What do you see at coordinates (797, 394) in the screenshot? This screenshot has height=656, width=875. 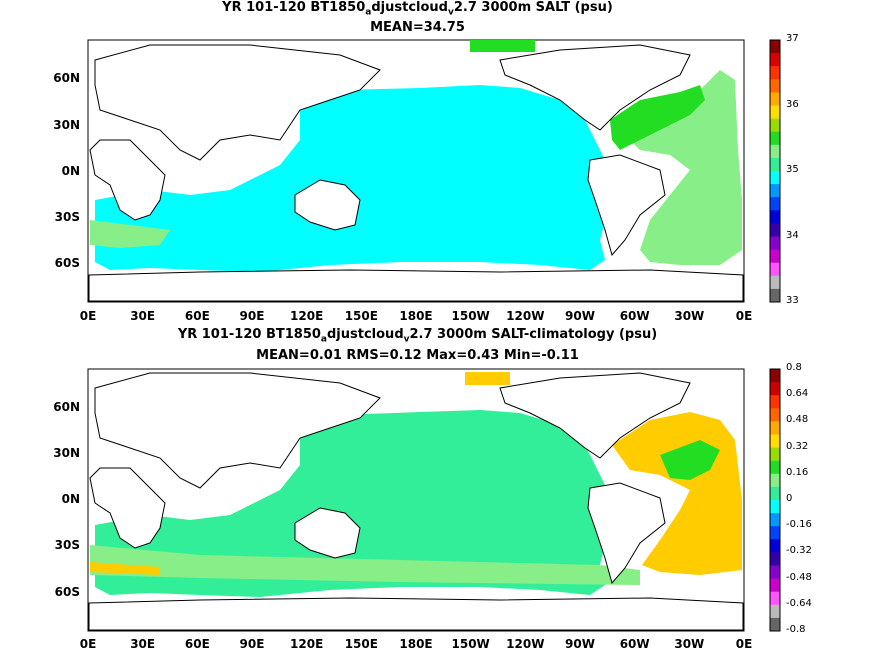 I see `bottom-colorbar-tick: 0.64` at bounding box center [797, 394].